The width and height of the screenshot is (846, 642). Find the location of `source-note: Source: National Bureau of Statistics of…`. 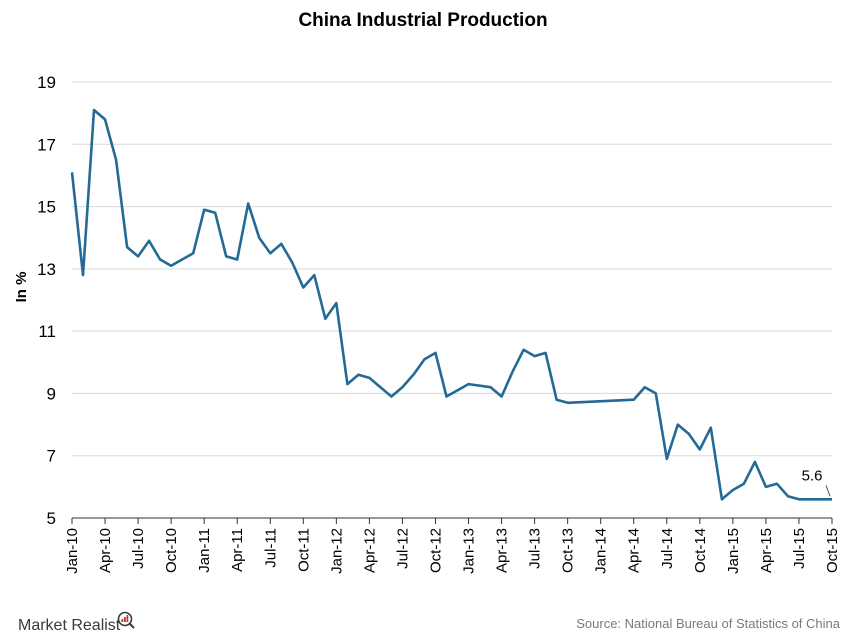

source-note: Source: National Bureau of Statistics of… is located at coordinates (708, 623).